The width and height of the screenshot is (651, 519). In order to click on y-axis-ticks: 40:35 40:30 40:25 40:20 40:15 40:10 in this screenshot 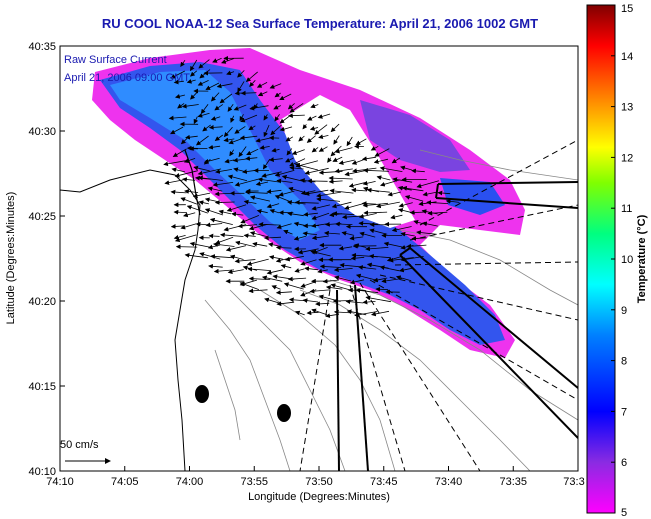, I will do `click(46, 259)`.